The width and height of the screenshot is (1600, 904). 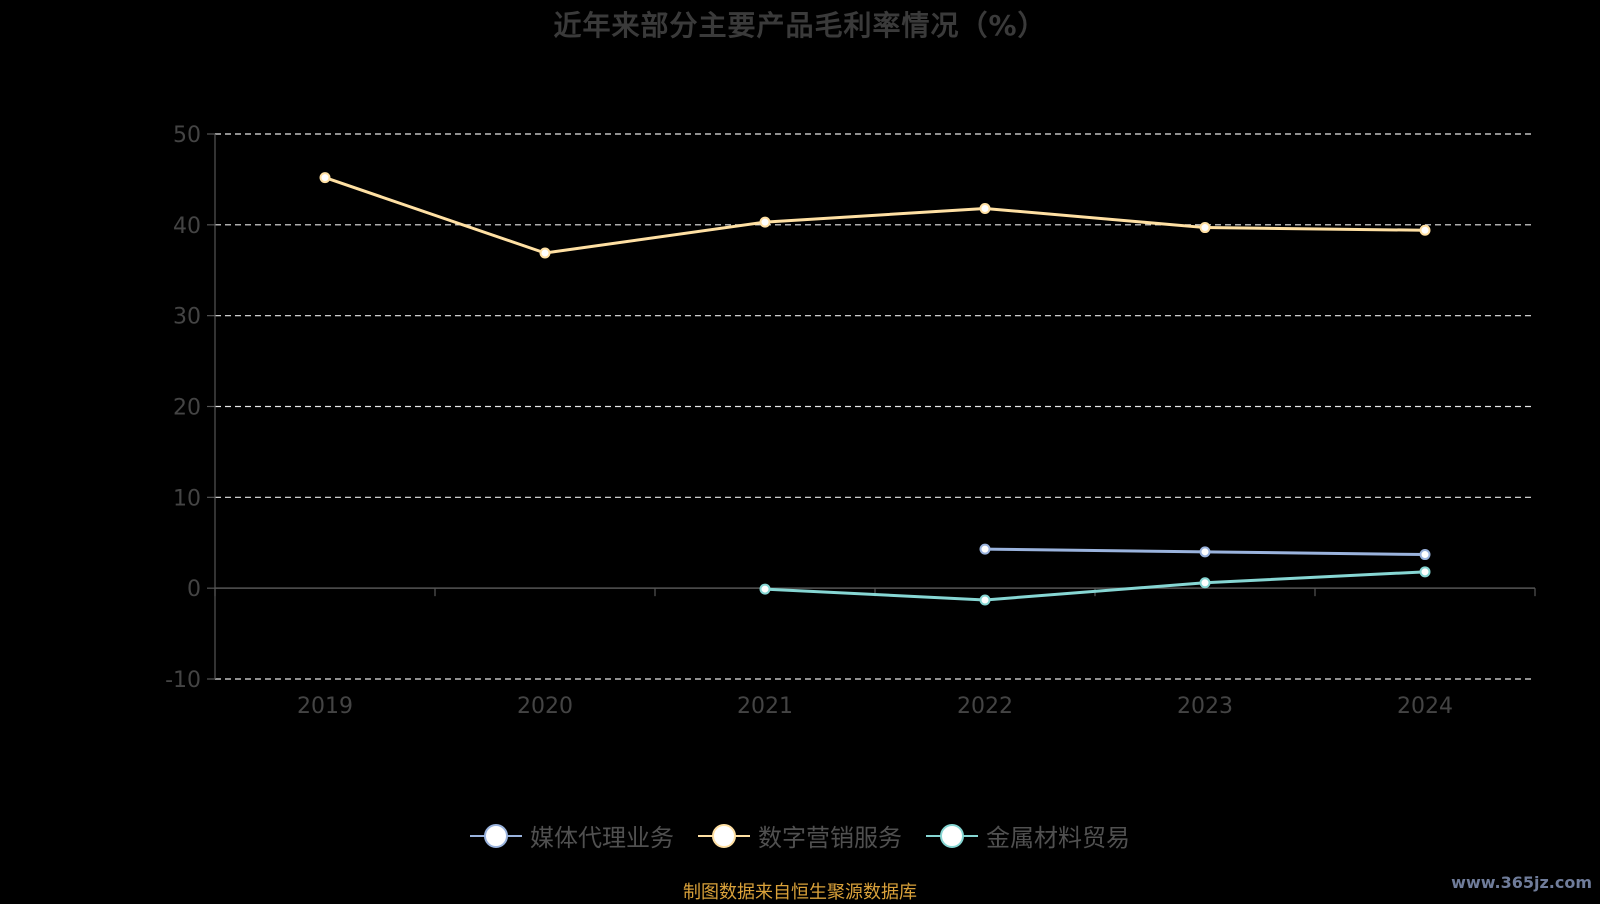 I want to click on legend-item-digital-marketing: 数字营销服务, so click(x=800, y=835).